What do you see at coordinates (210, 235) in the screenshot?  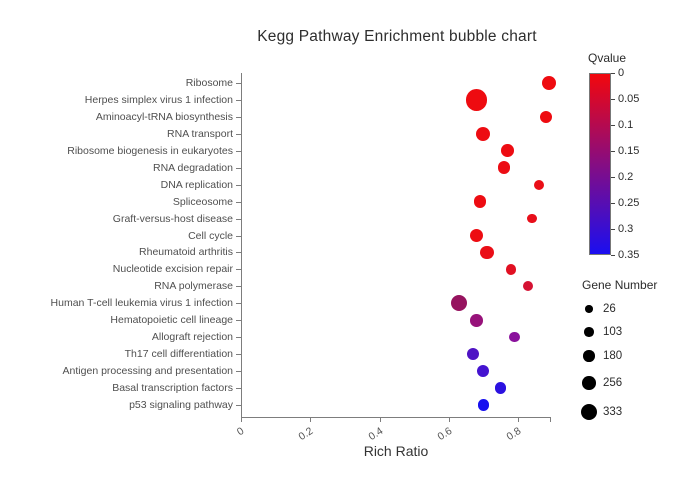 I see `y-tick-label: Cell cycle` at bounding box center [210, 235].